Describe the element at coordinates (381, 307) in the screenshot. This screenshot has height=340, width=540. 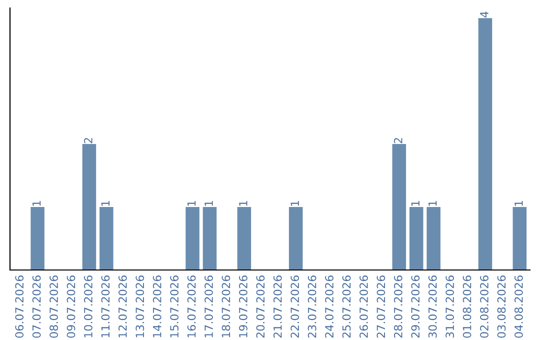
I see `x-tick-label: 27.07.2026` at that location.